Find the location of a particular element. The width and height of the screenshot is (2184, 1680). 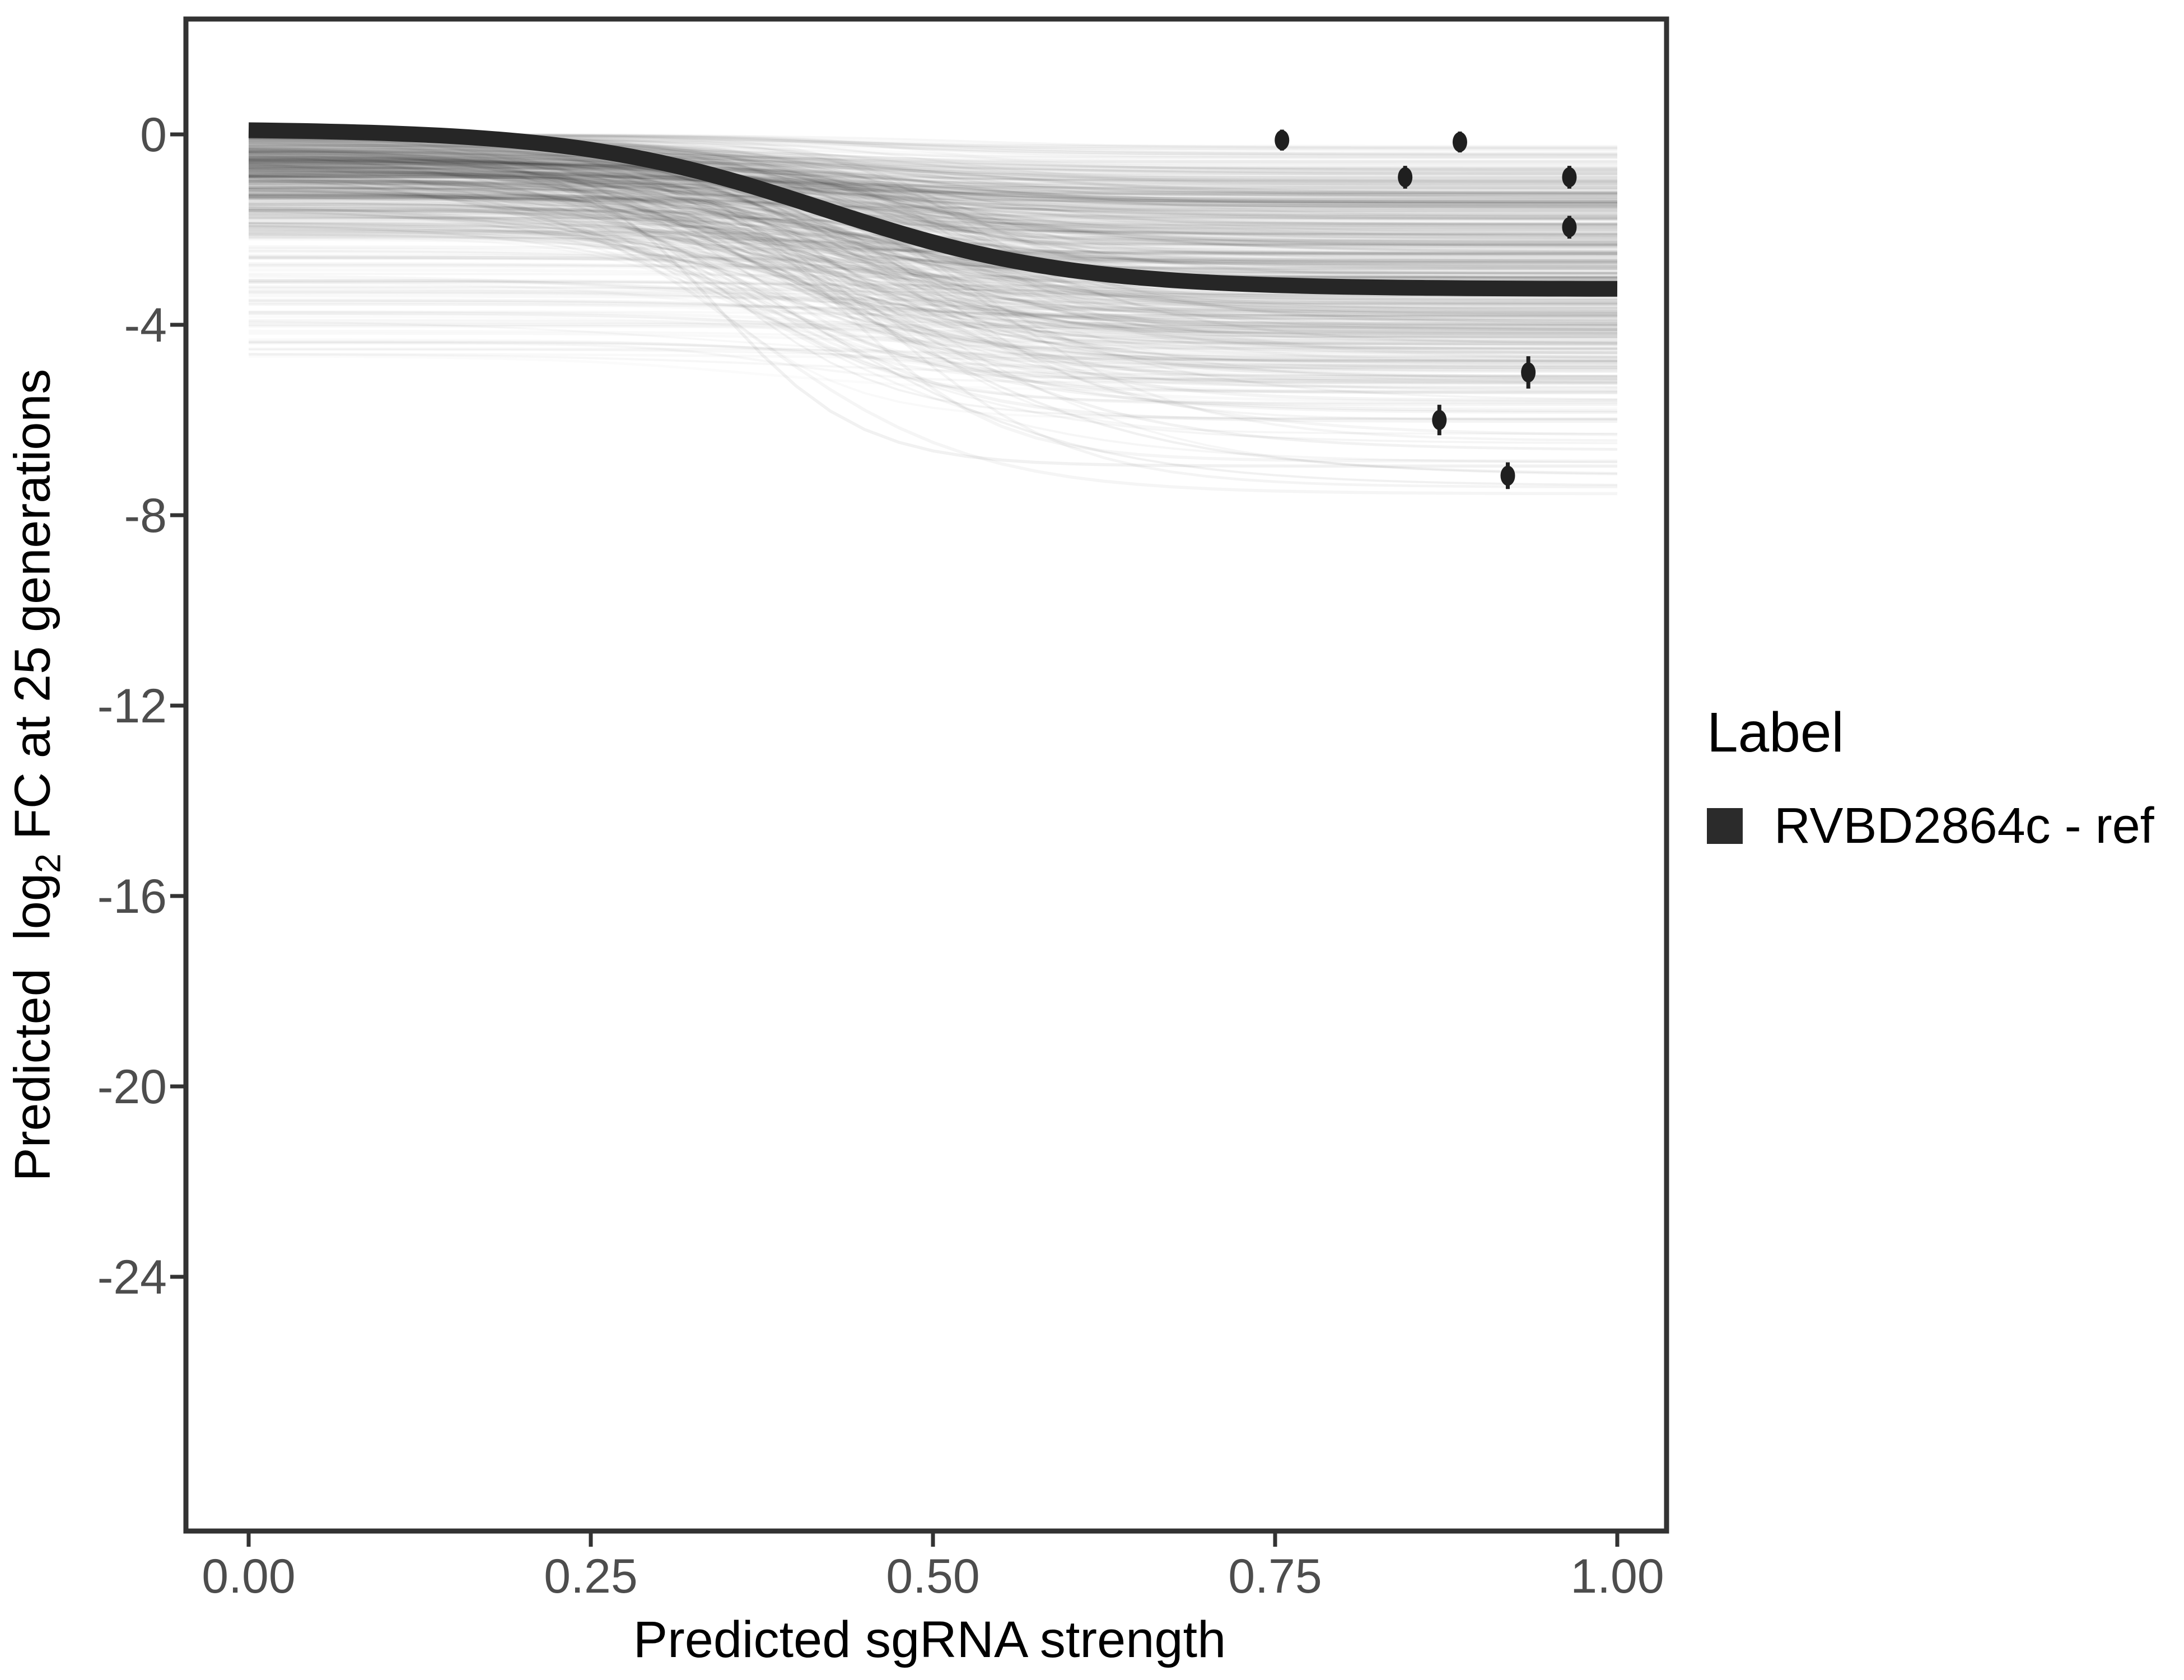

legend-title: Label is located at coordinates (1776, 733).